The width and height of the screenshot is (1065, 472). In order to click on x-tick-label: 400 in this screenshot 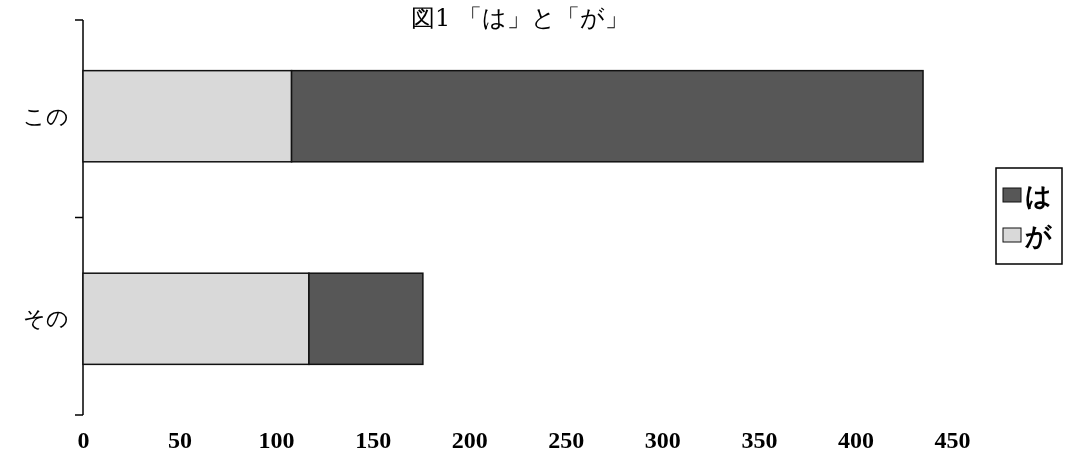, I will do `click(855, 439)`.